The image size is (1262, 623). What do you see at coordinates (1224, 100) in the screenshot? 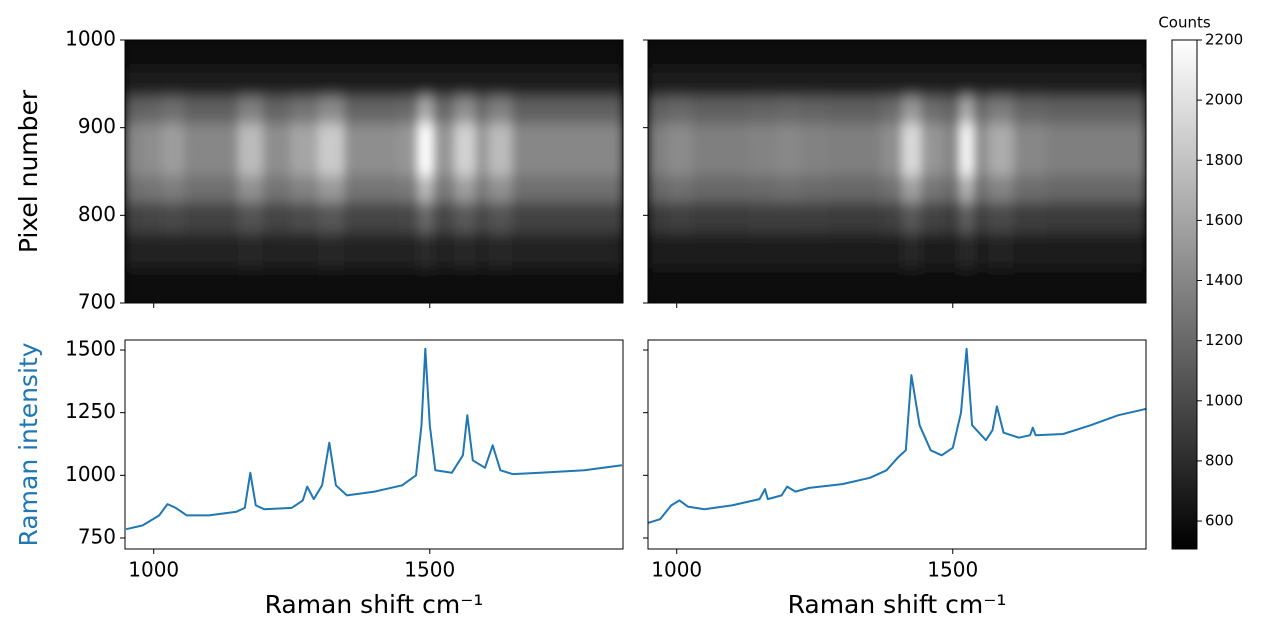
I see `colorbar-tick-label: 2000` at bounding box center [1224, 100].